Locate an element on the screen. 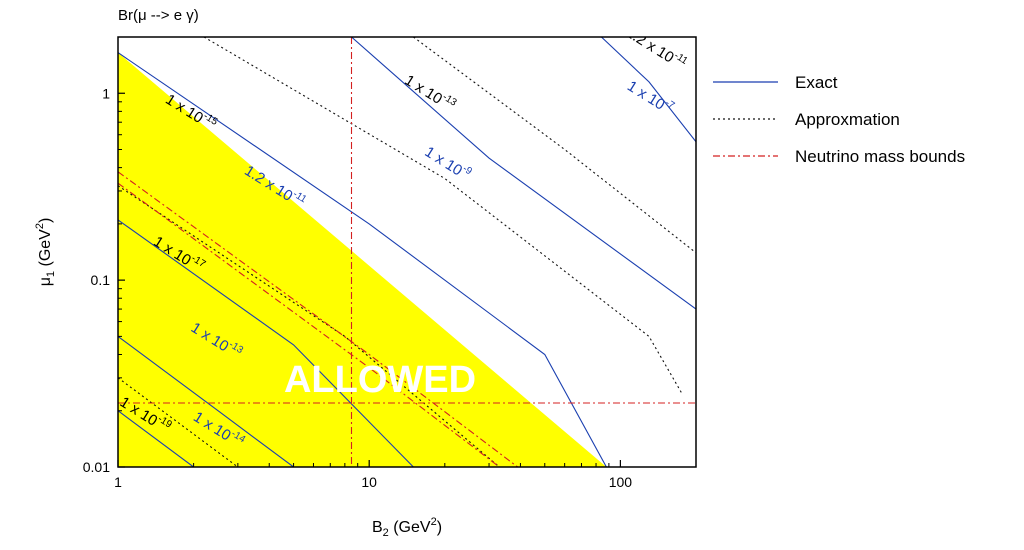  contour-label-4: 1 x 10-7 is located at coordinates (650, 97).